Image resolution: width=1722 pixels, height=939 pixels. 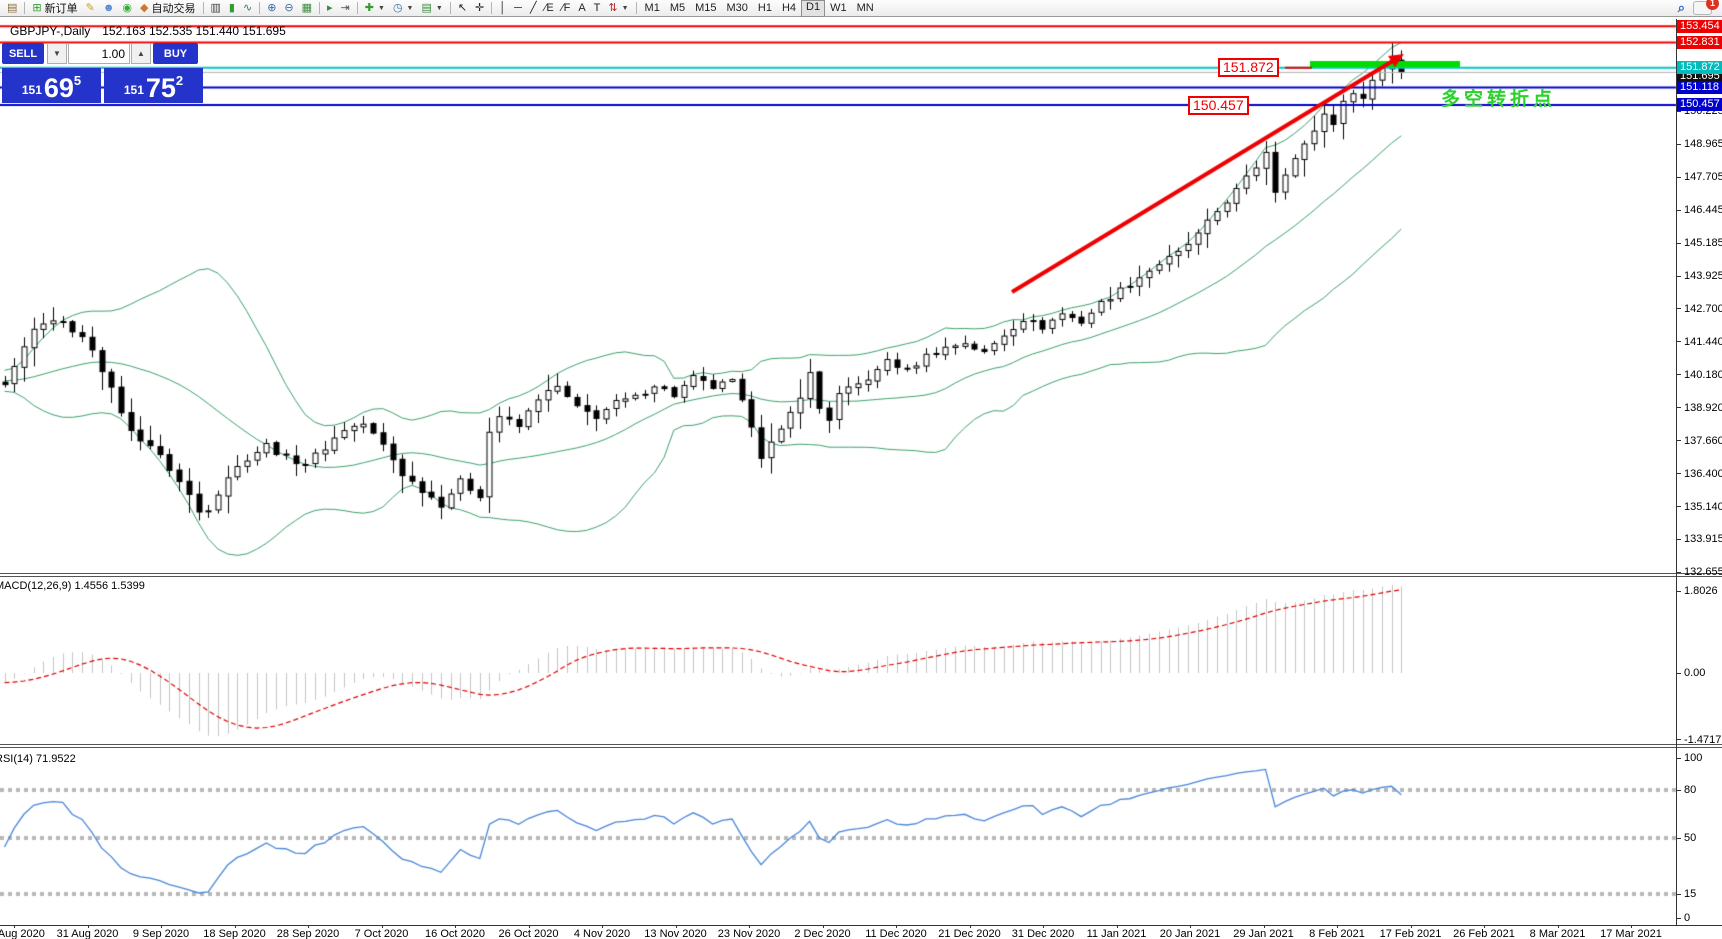 What do you see at coordinates (479, 8) in the screenshot?
I see `crosshair-button: ✛` at bounding box center [479, 8].